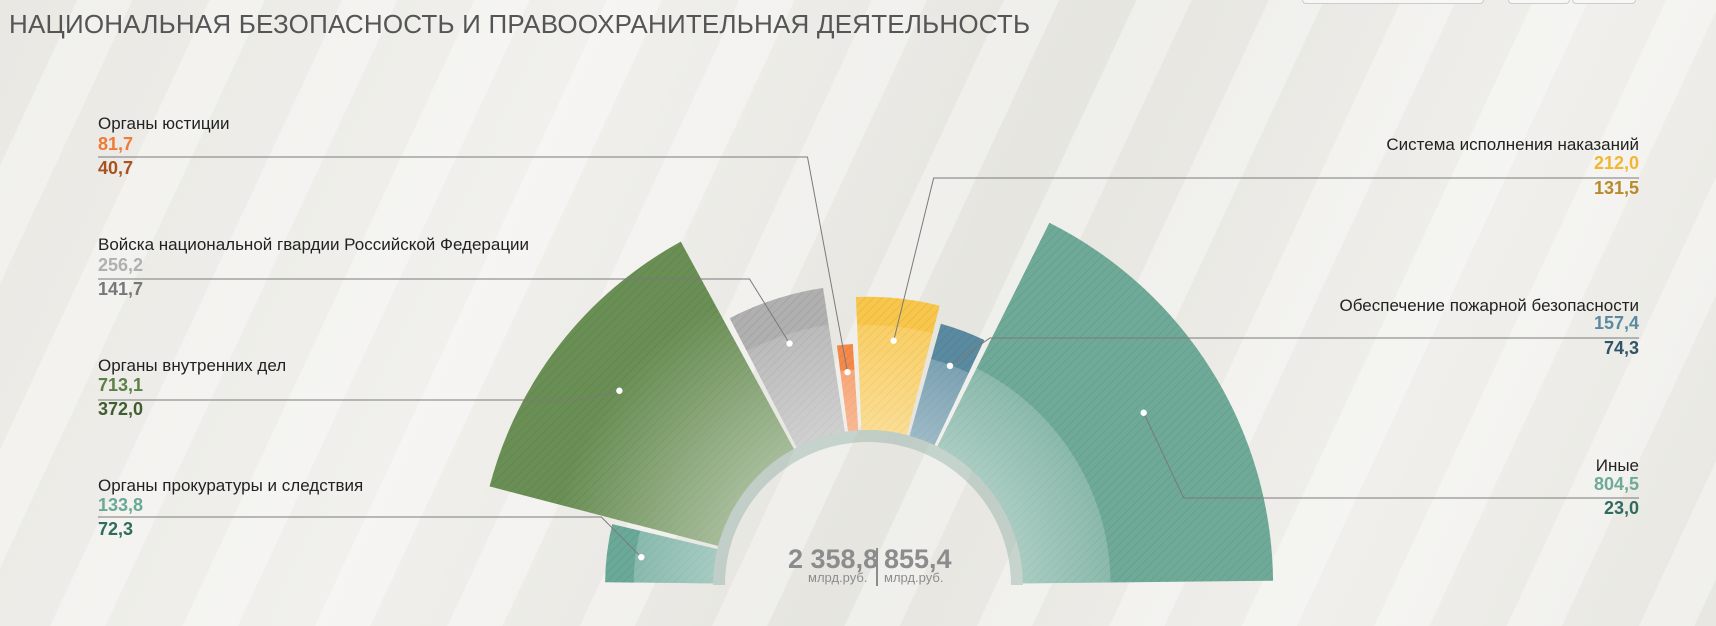 This screenshot has width=1716, height=626. I want to click on label-prosecution: Органы прокуратуры и следствия, so click(231, 485).